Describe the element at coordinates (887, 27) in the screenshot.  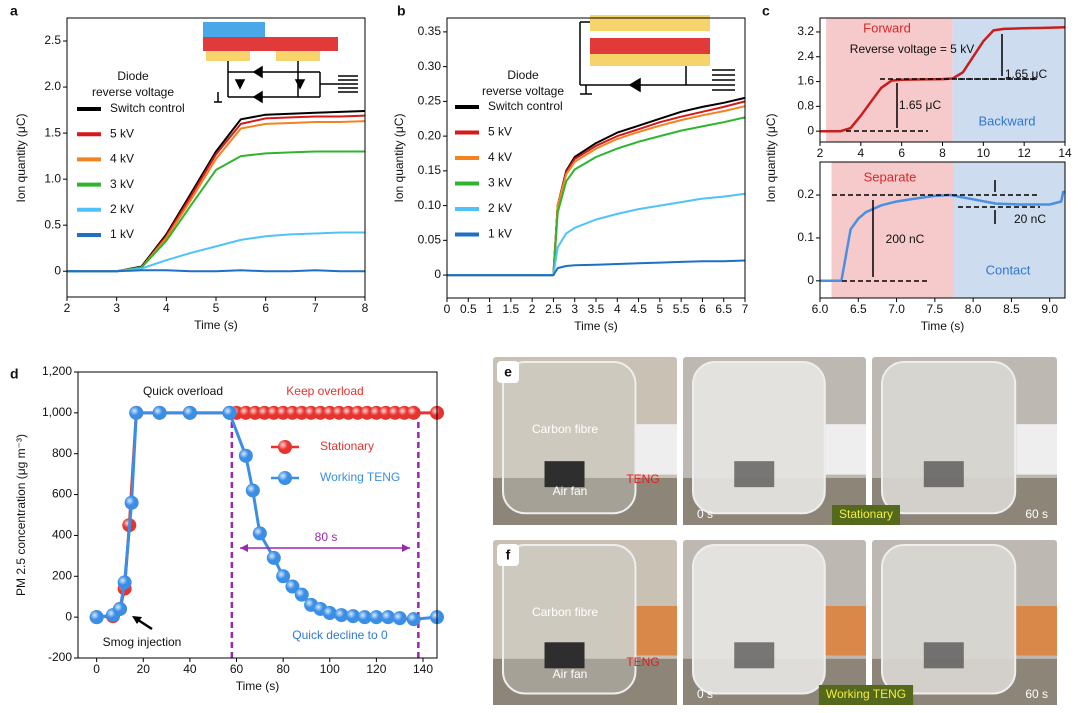
I see `region-label: Forward` at that location.